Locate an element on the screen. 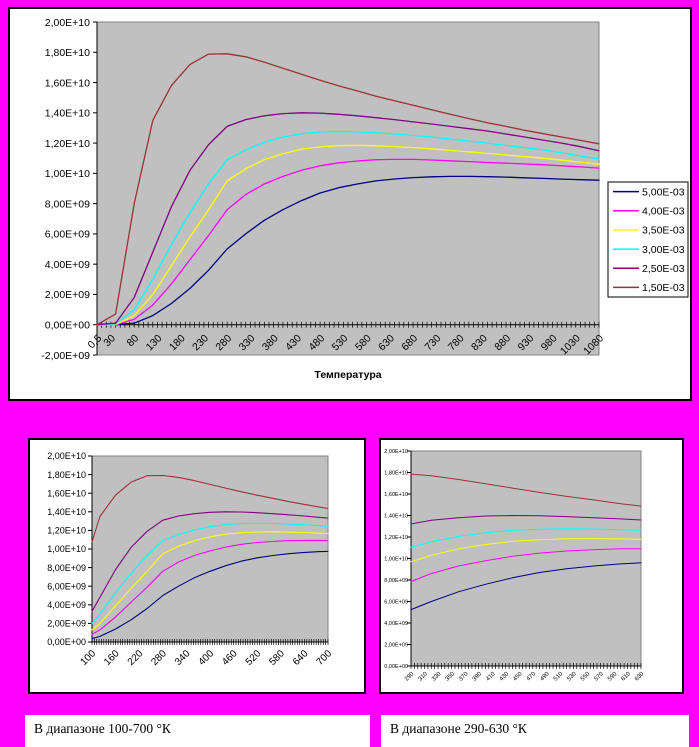 The width and height of the screenshot is (699, 747). x-tick-label: 630 is located at coordinates (640, 677).